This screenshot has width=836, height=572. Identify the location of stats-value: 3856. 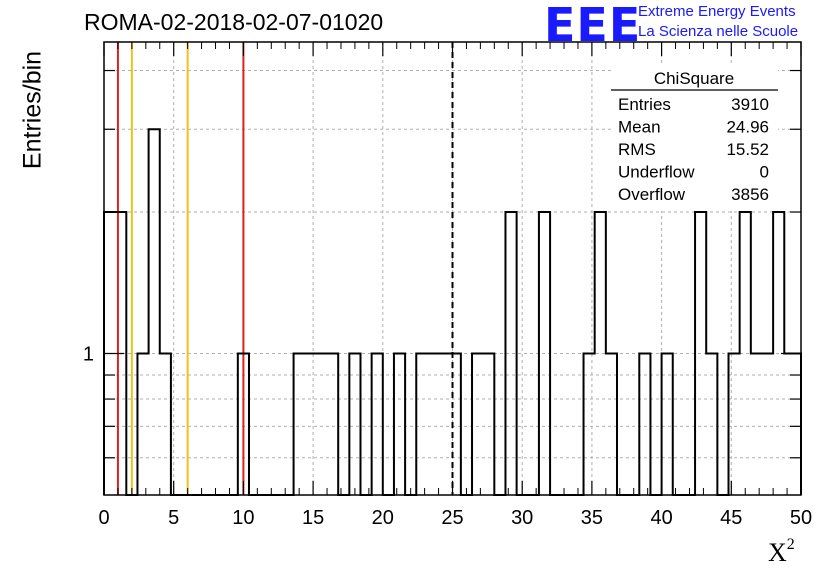
(750, 194).